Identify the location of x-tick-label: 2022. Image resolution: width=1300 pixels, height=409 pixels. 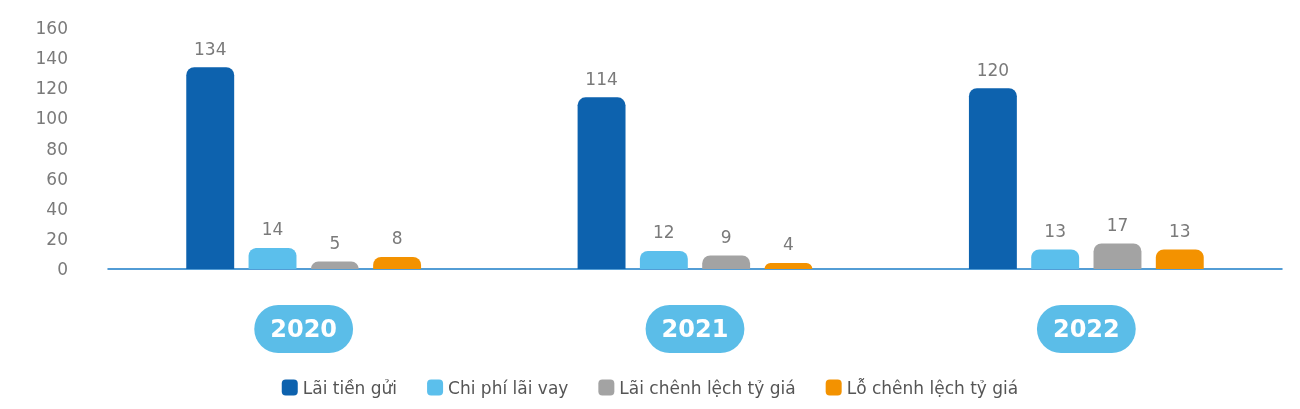
(1086, 329).